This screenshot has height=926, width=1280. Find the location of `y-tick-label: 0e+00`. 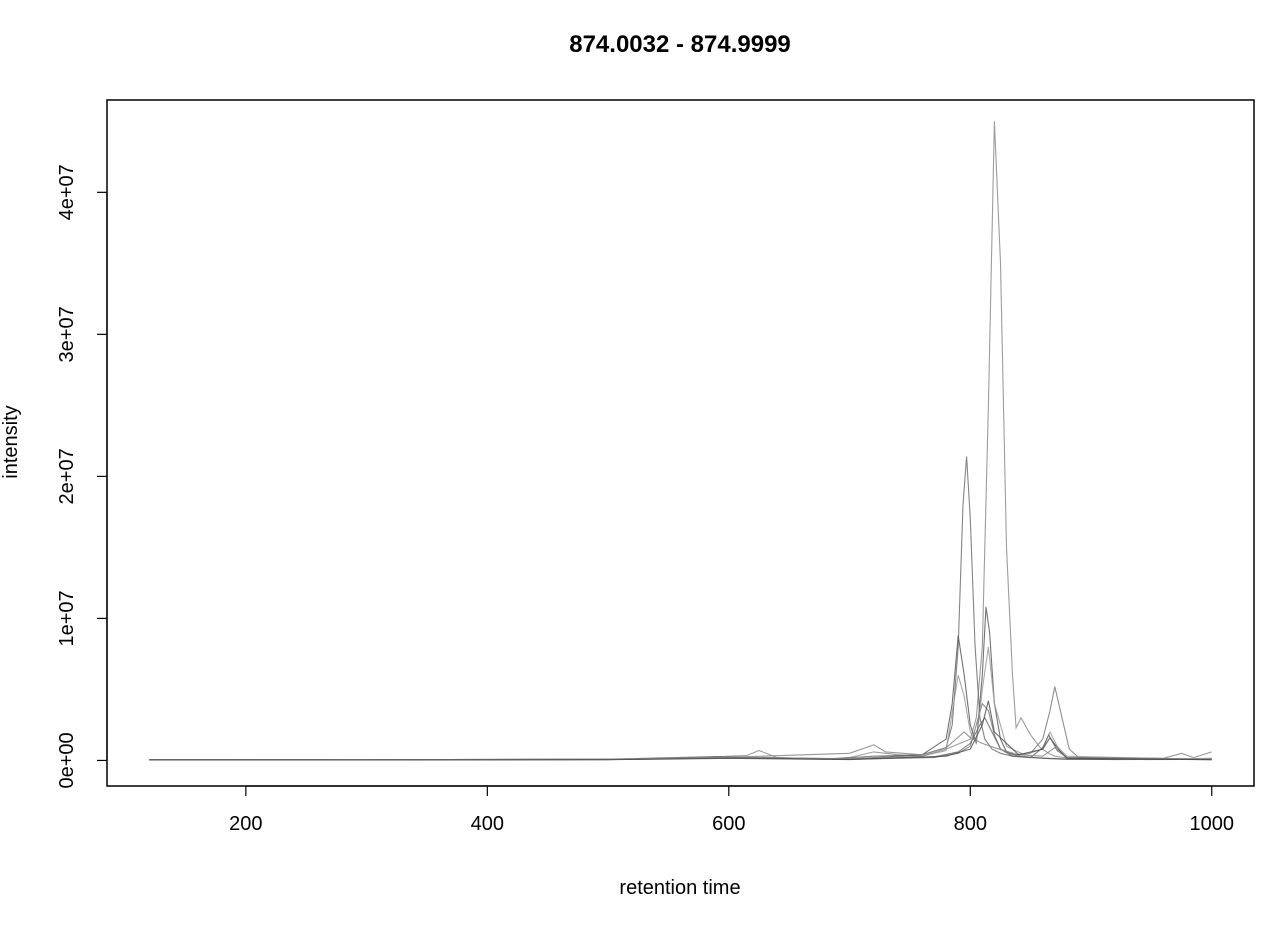

y-tick-label: 0e+00 is located at coordinates (67, 760).